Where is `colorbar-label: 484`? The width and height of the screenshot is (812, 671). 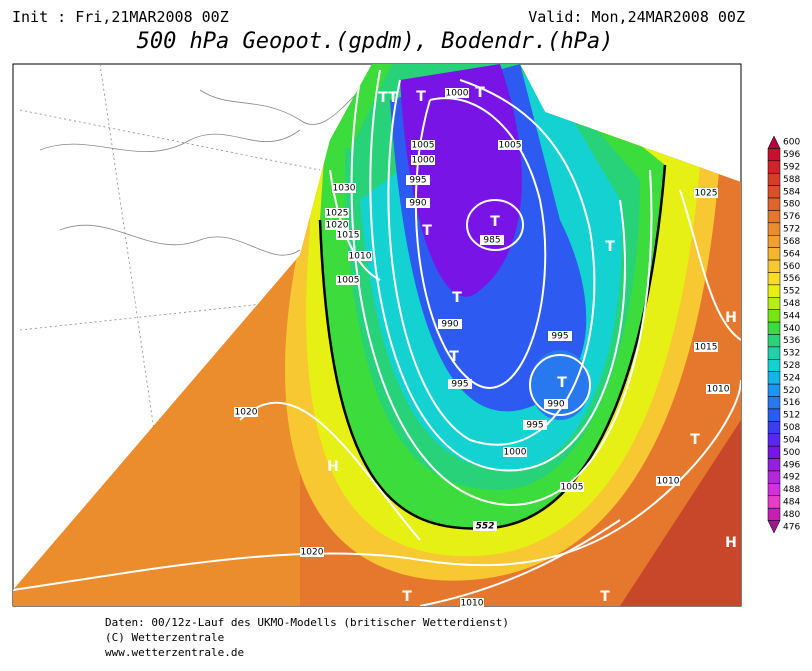 colorbar-label: 484 is located at coordinates (791, 502).